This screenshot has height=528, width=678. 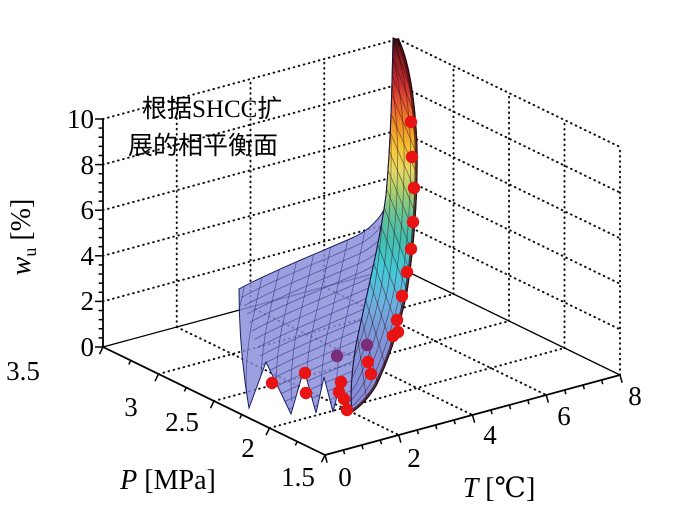 I want to click on plot-annotation-line: 展的相平衡面, so click(x=203, y=146).